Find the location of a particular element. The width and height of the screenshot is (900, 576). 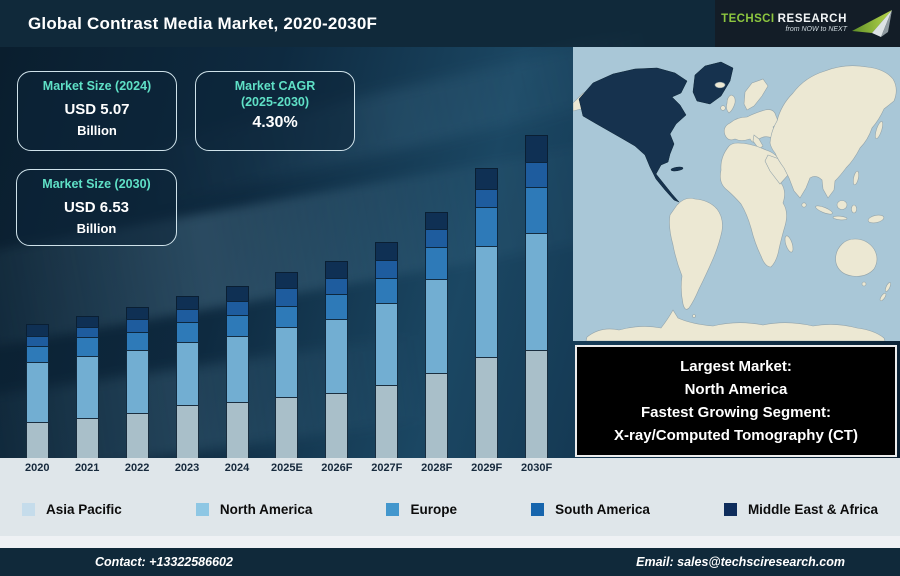

techsci-logo: TechSci Research from NOW to NEXT is located at coordinates (807, 23).